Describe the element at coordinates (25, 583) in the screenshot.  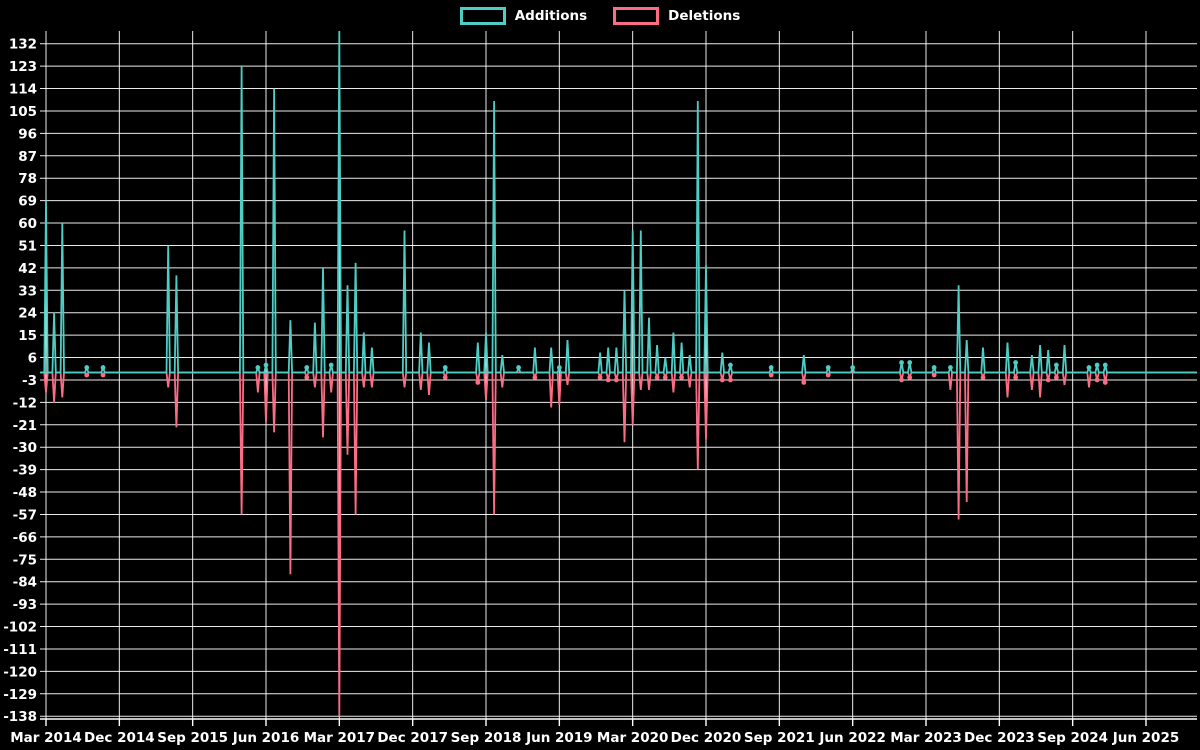
I see `y-tick-label: -84` at that location.